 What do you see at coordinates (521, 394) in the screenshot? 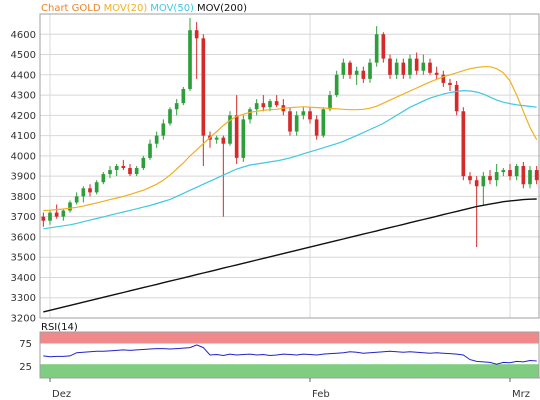
I see `x-tick-label: Mrz` at bounding box center [521, 394].